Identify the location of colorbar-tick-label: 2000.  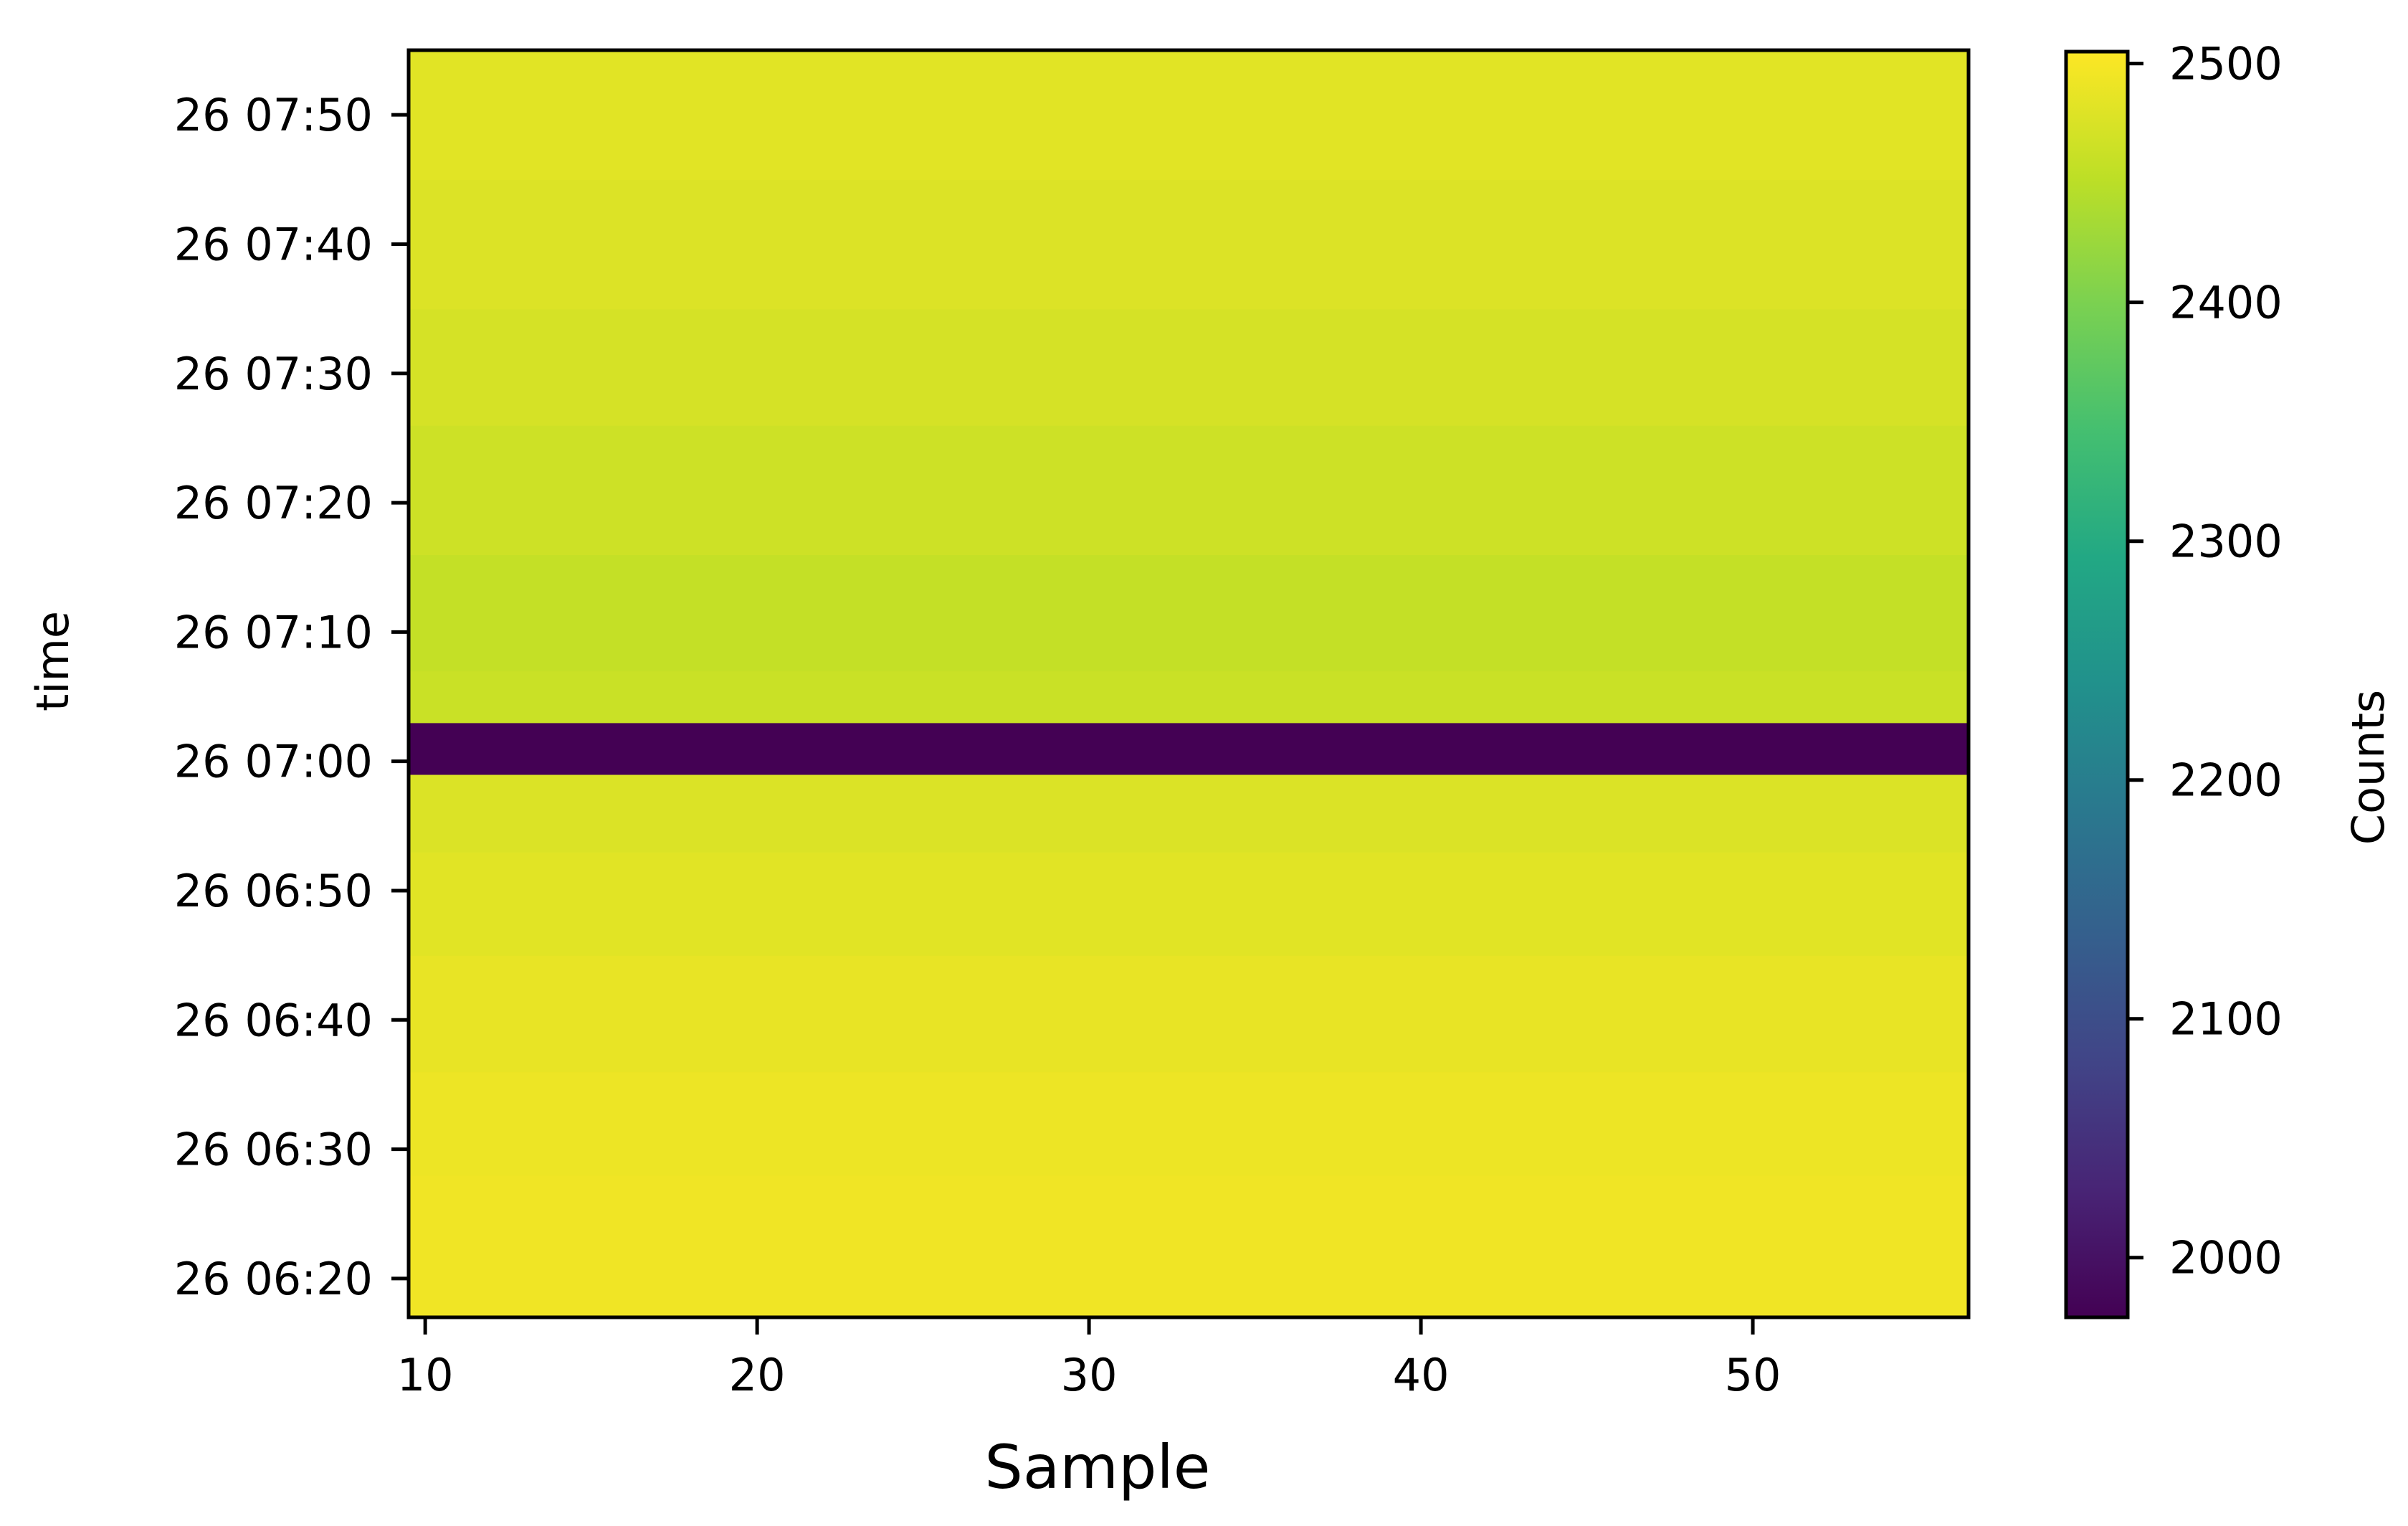
(2226, 1258).